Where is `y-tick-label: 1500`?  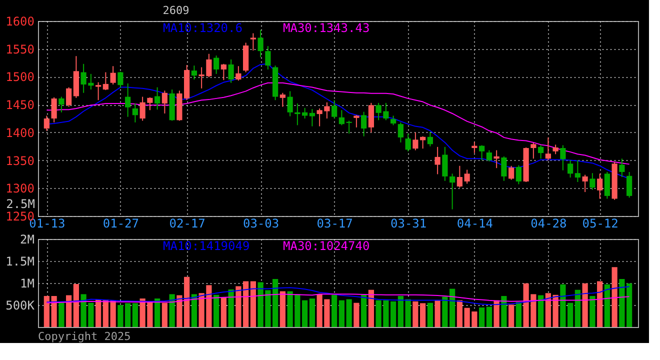 y-tick-label: 1500 is located at coordinates (20, 77).